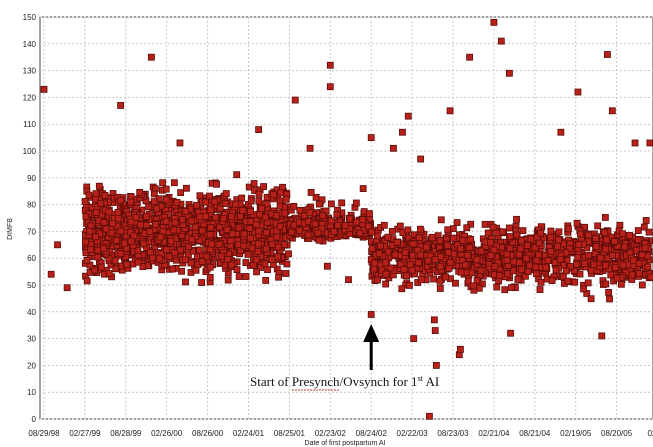  I want to click on y-tick-label: 80, so click(31, 205).